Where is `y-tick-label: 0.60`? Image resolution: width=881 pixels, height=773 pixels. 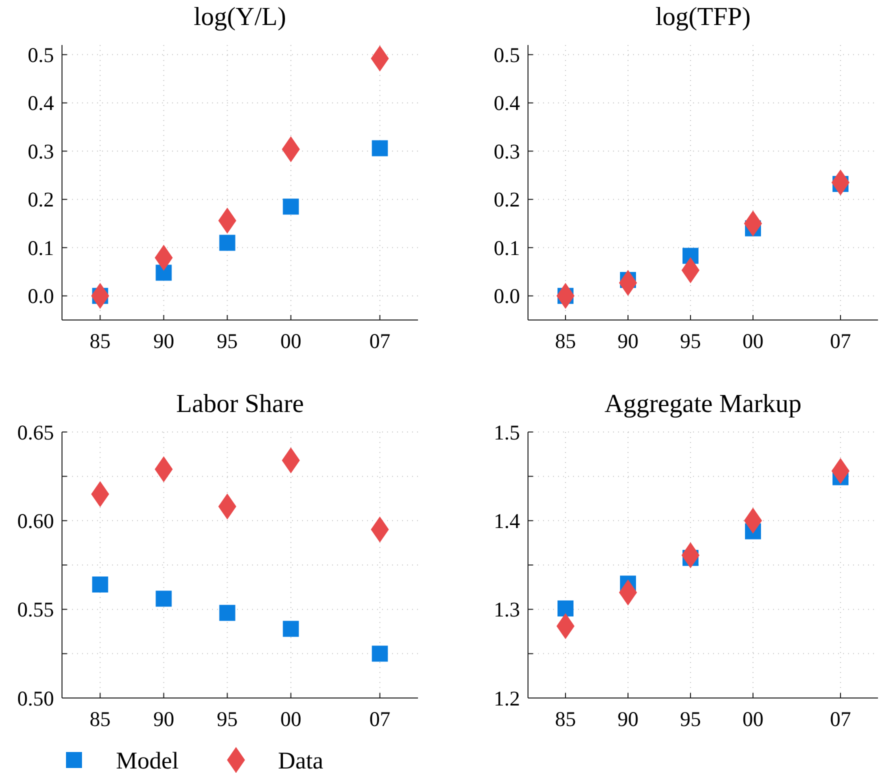 y-tick-label: 0.60 is located at coordinates (35, 521).